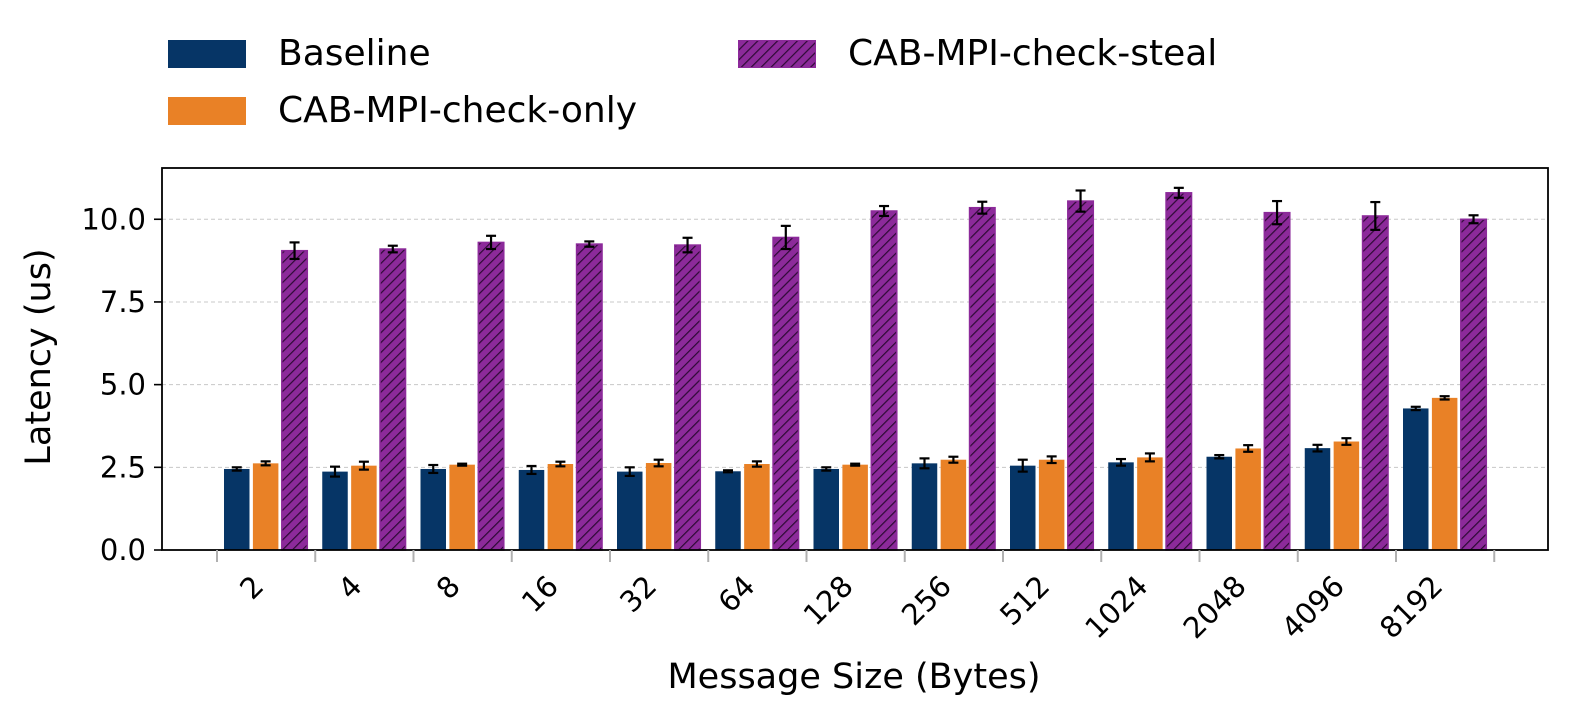 This screenshot has height=722, width=1578. I want to click on x-tick-label: 8192, so click(1411, 607).